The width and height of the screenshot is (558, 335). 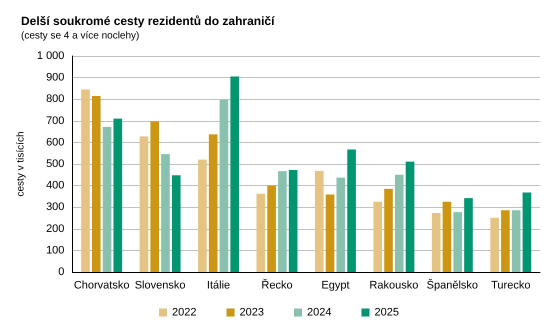 I want to click on x-tick-label: Egypt, so click(x=335, y=286).